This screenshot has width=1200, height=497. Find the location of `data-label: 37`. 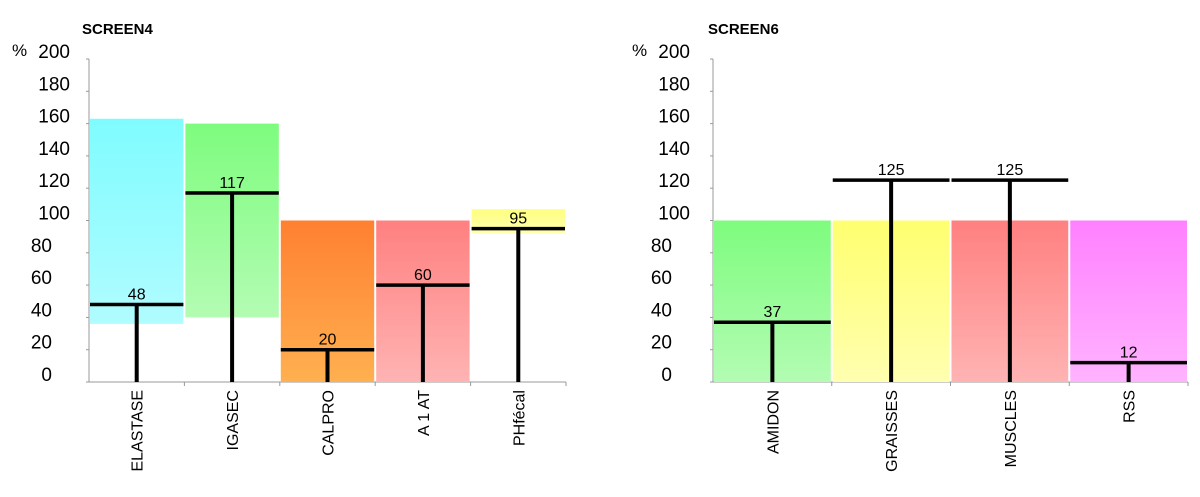

data-label: 37 is located at coordinates (772, 312).